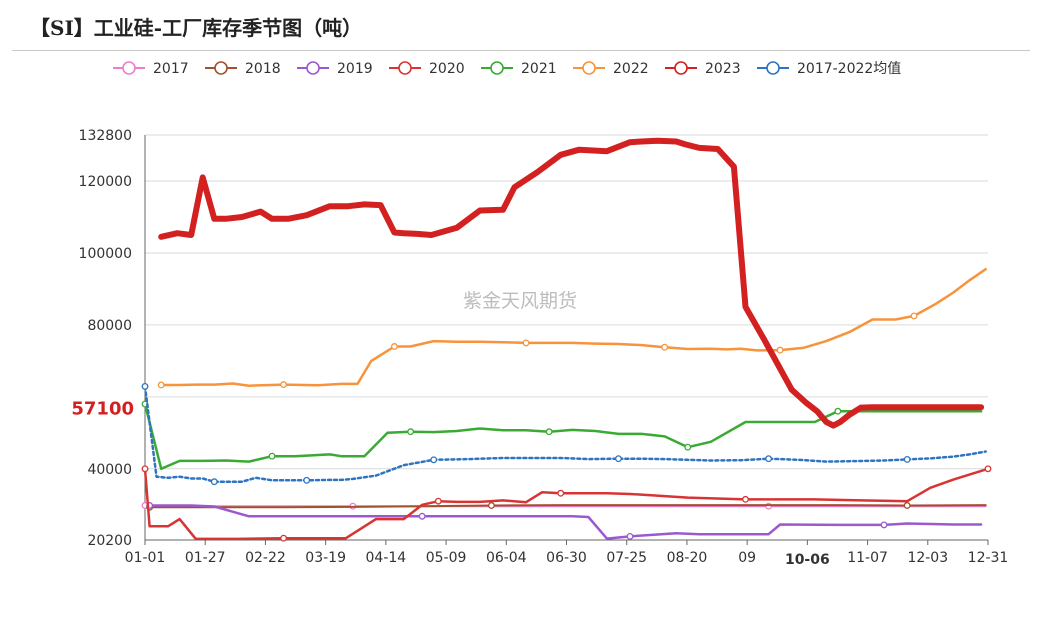 The image size is (1043, 620). What do you see at coordinates (631, 69) in the screenshot?
I see `legend-label: 2022` at bounding box center [631, 69].